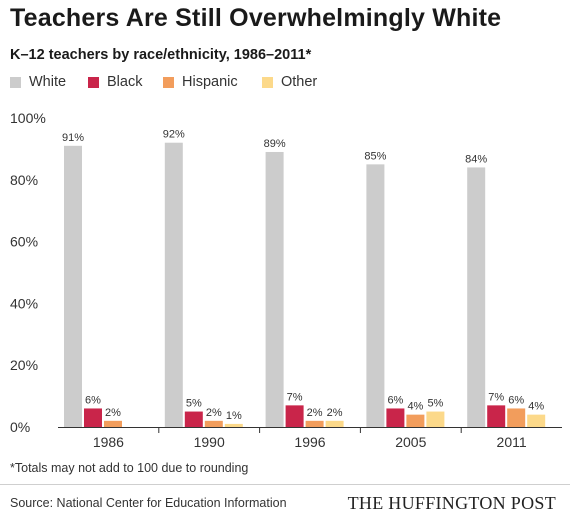 This screenshot has height=522, width=570. Describe the element at coordinates (496, 397) in the screenshot. I see `data-label-black-2011: 7%` at that location.